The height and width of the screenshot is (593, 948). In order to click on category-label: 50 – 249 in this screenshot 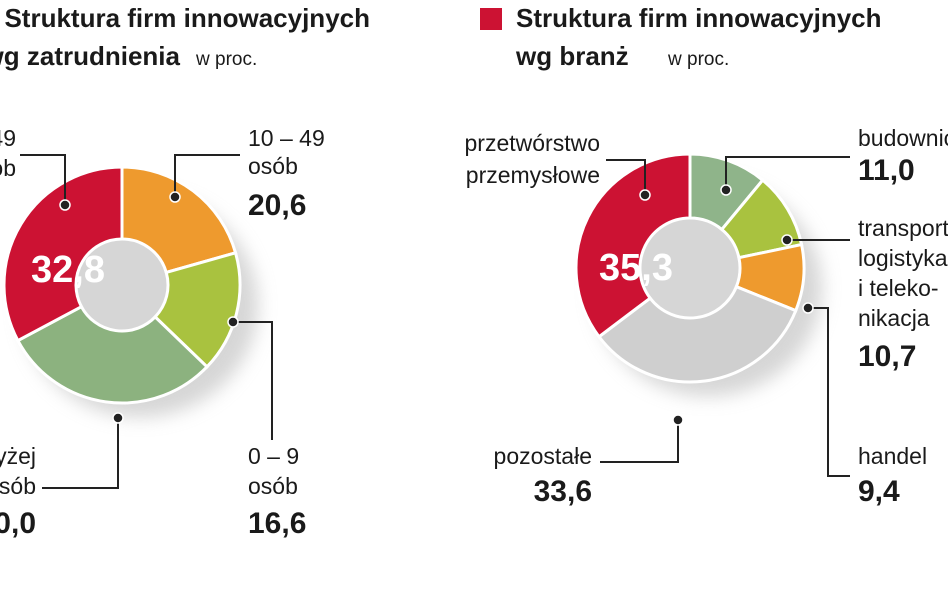, I will do `click(8, 138)`.